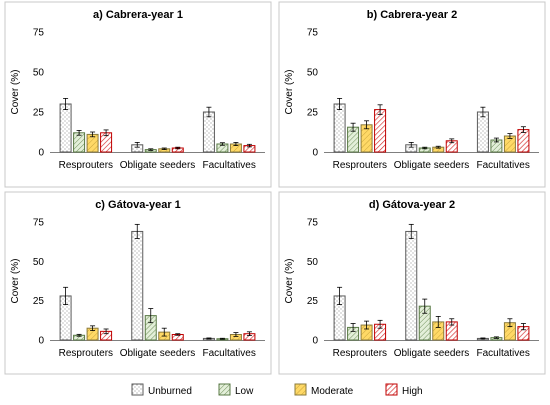 The height and width of the screenshot is (405, 550). I want to click on bar-high-facultatives, so click(523, 141).